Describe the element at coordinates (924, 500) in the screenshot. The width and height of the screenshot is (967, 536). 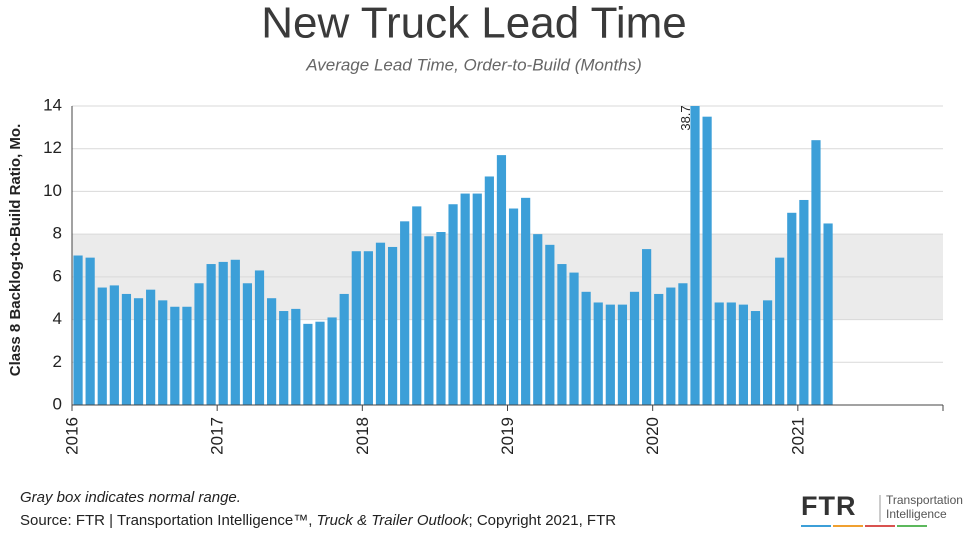
I see `logo-tagline: Transportation` at that location.